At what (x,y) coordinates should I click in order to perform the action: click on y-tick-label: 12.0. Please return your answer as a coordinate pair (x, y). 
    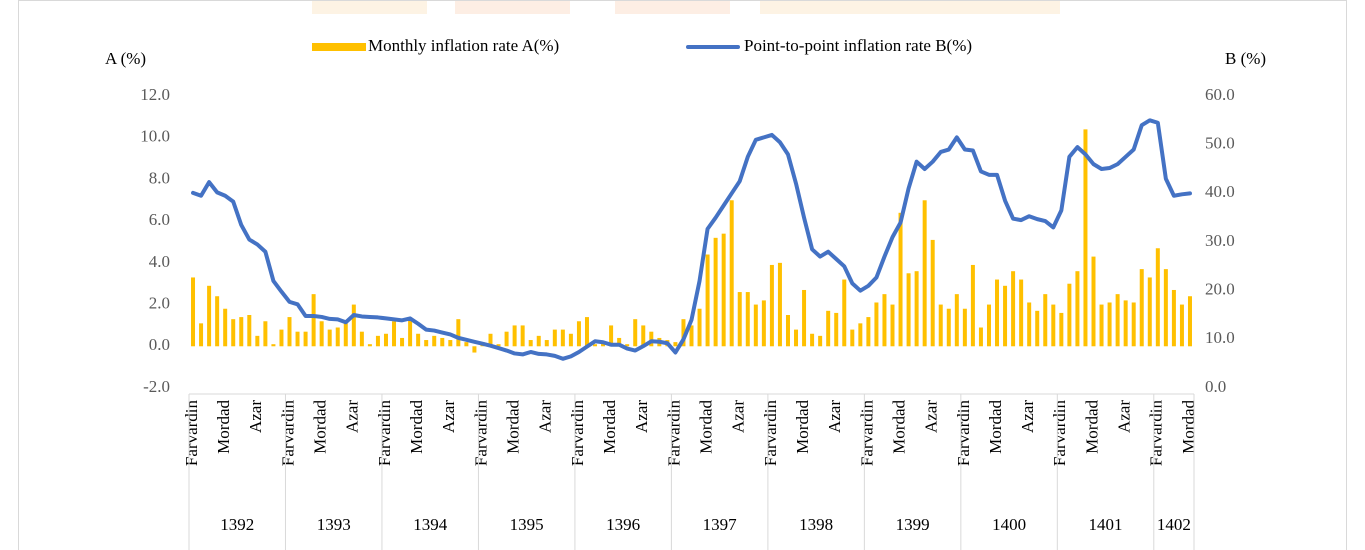
    Looking at the image, I should click on (155, 94).